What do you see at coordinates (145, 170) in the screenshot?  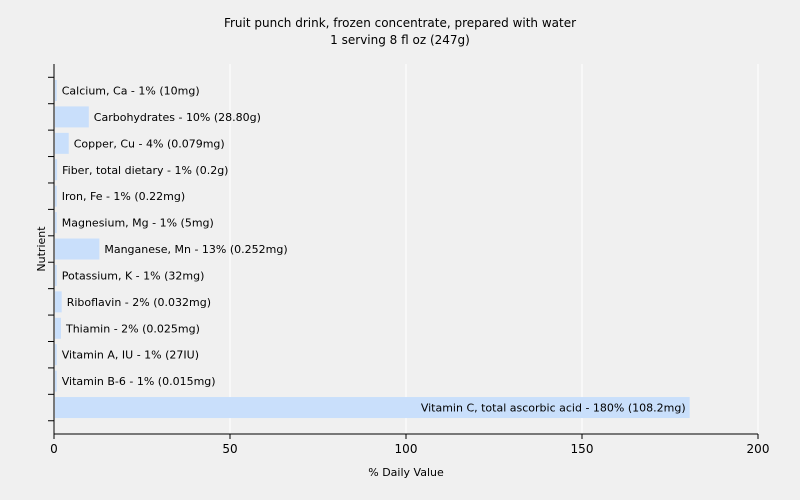 I see `bar-label-3: Fiber, total dietary - 1% (0.2g)` at bounding box center [145, 170].